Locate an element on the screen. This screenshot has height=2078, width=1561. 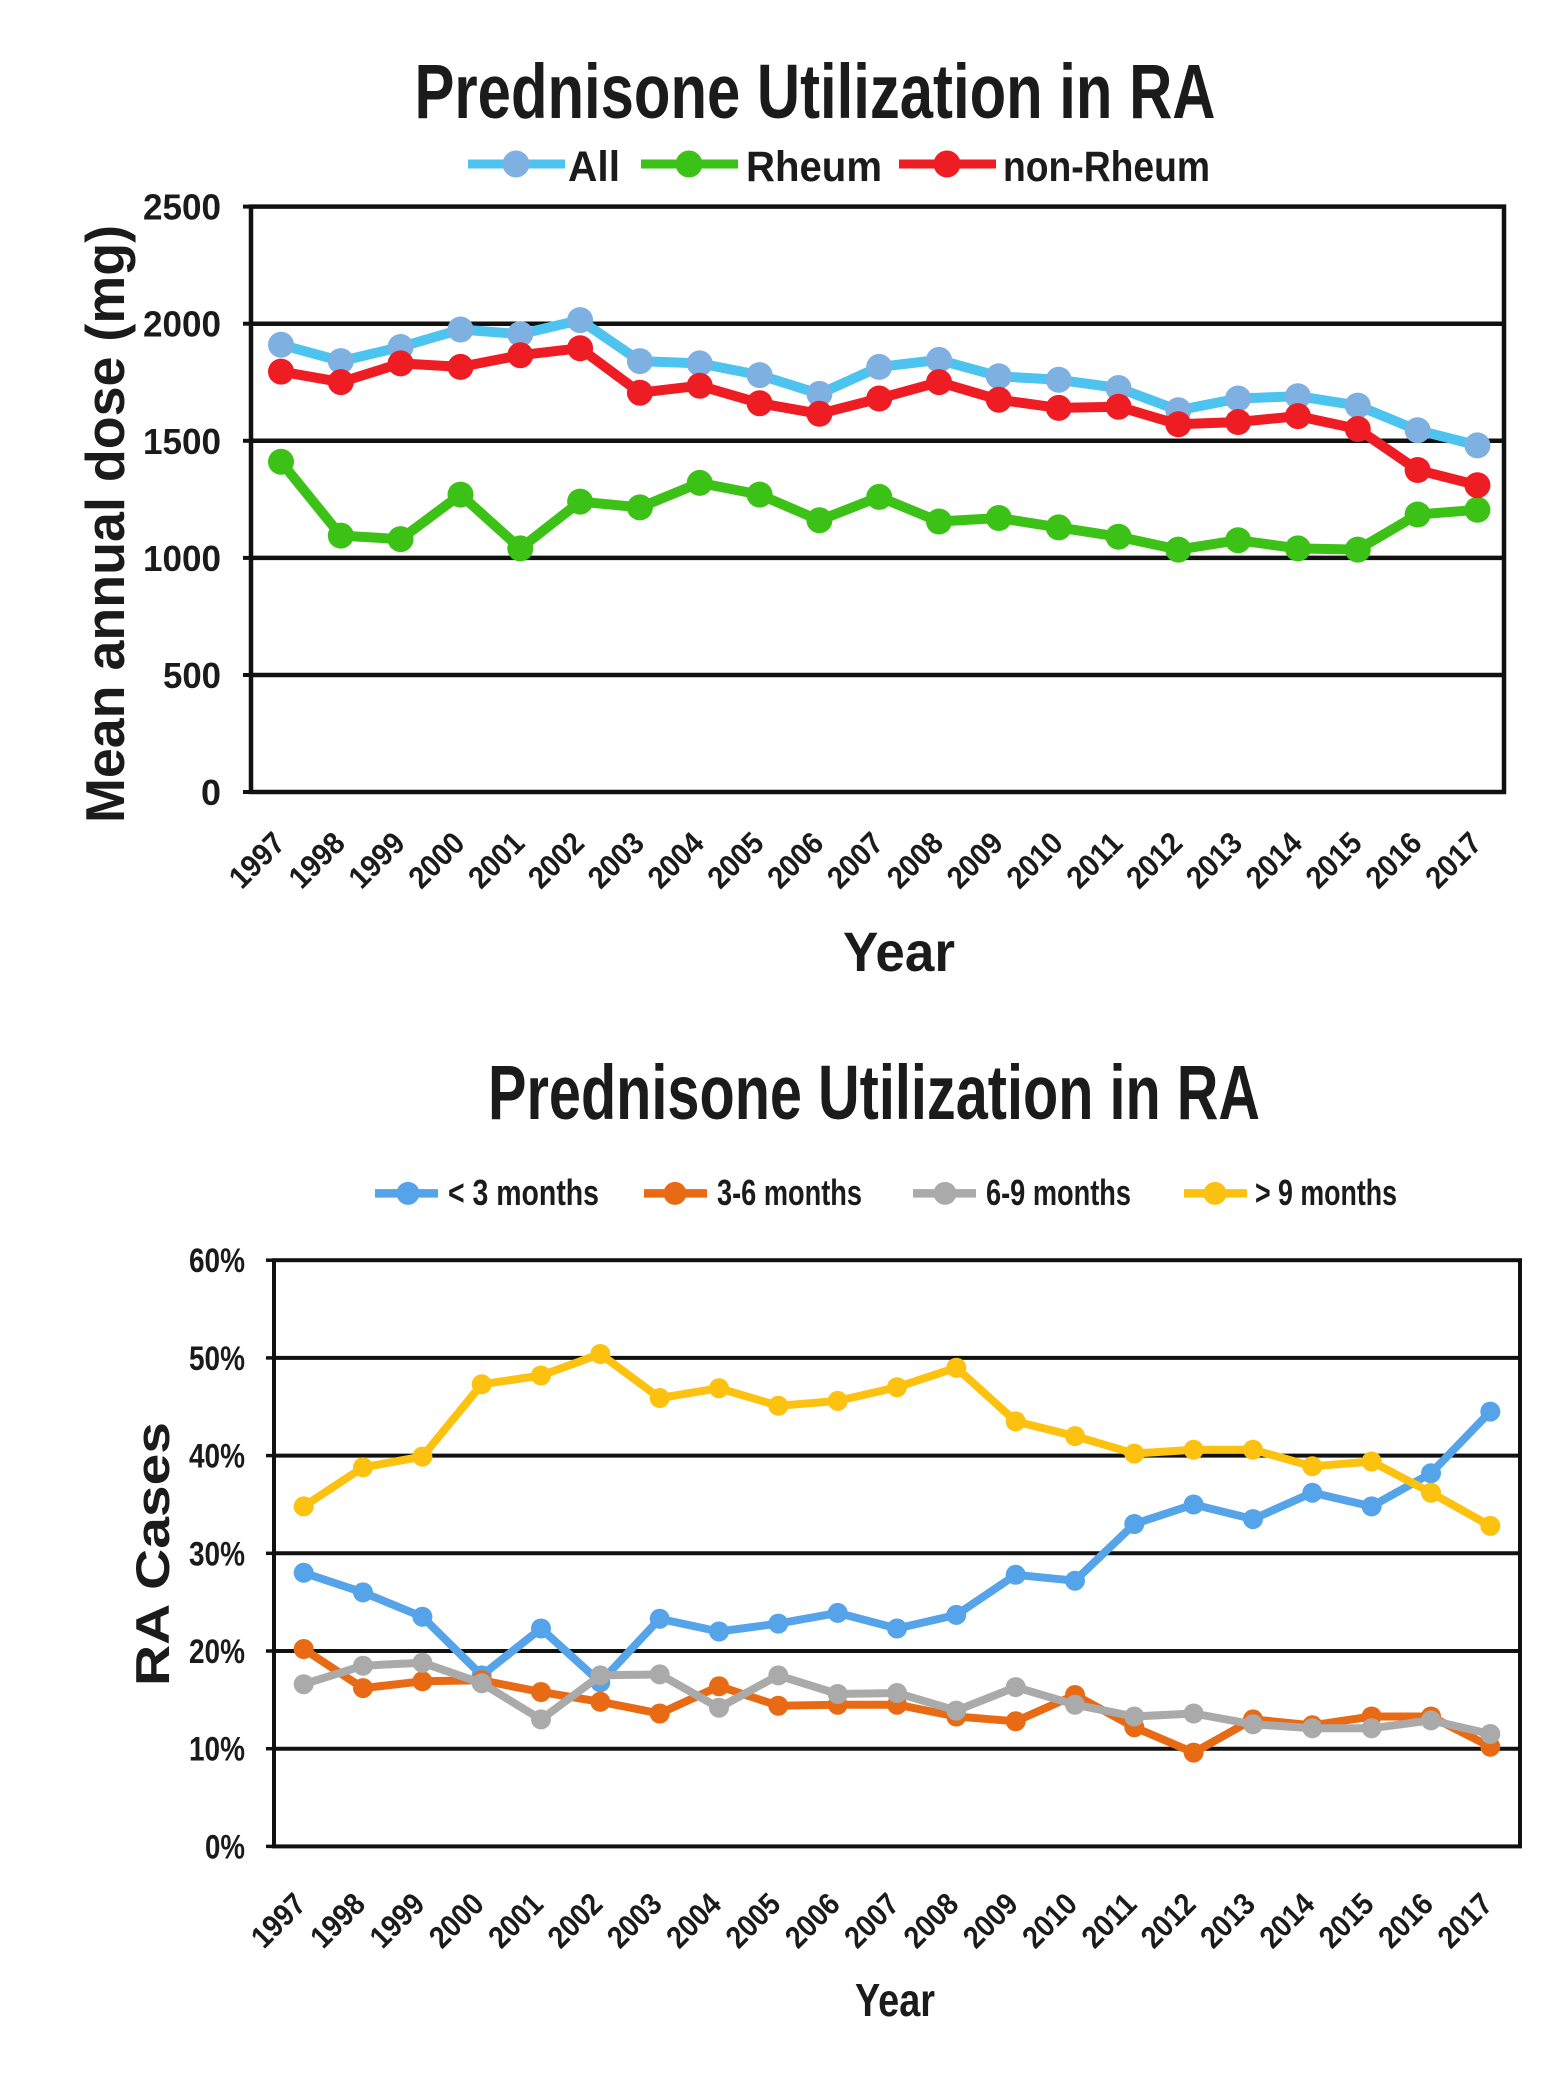
svg-text: 60% is located at coordinates (217, 1261).